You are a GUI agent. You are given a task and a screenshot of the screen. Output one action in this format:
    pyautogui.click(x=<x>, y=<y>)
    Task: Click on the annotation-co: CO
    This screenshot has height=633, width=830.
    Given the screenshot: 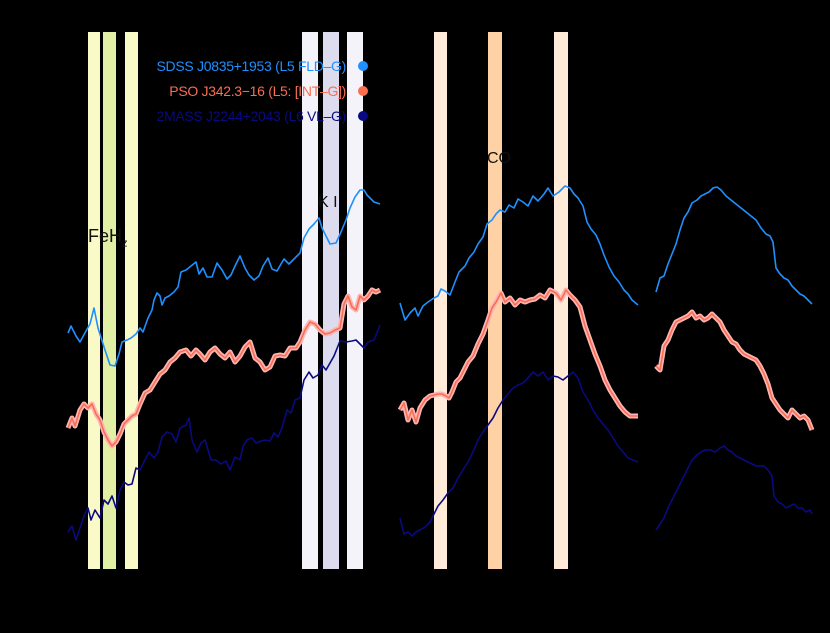 What is the action you would take?
    pyautogui.click(x=499, y=158)
    